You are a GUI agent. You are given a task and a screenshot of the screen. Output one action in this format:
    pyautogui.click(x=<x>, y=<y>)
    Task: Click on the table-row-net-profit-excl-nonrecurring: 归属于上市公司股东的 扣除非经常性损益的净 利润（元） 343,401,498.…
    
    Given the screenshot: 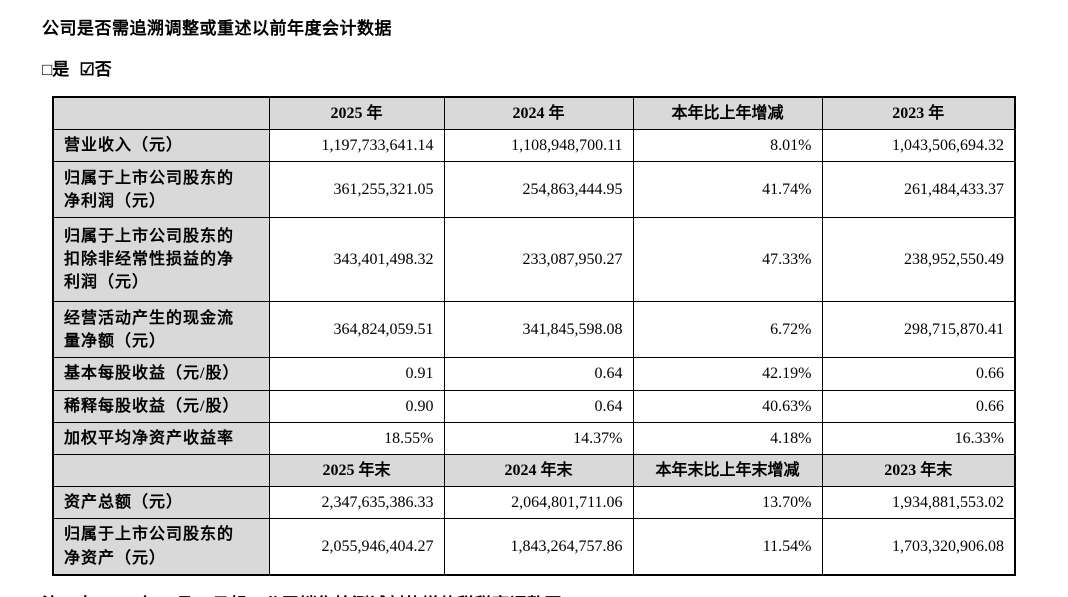 What is the action you would take?
    pyautogui.click(x=534, y=260)
    